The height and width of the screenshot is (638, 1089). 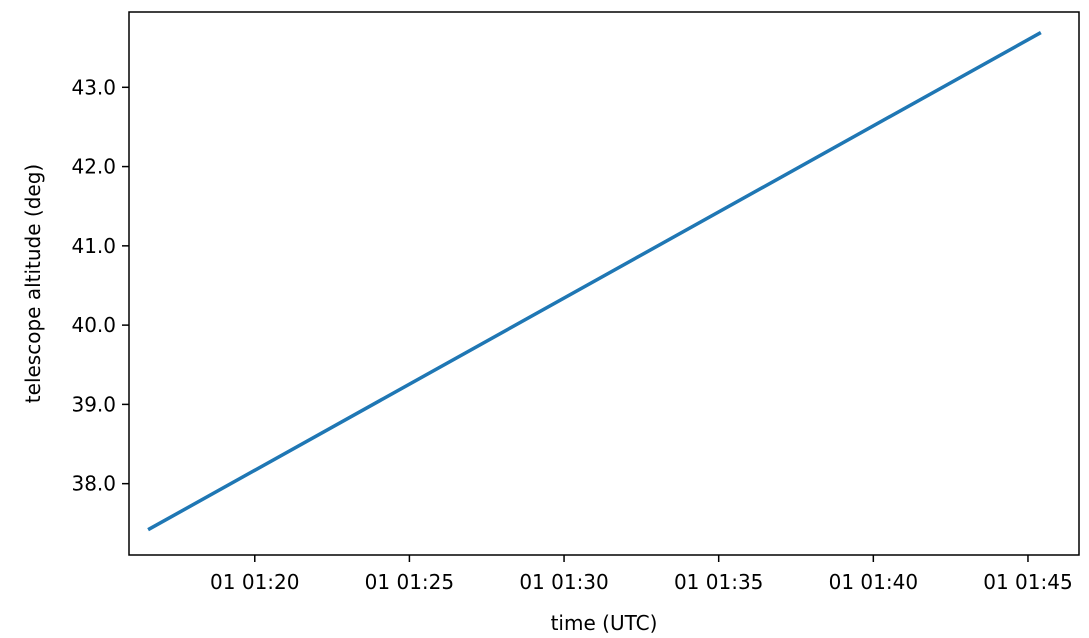 I want to click on y-tick-label-4: 42.0, so click(x=93, y=167).